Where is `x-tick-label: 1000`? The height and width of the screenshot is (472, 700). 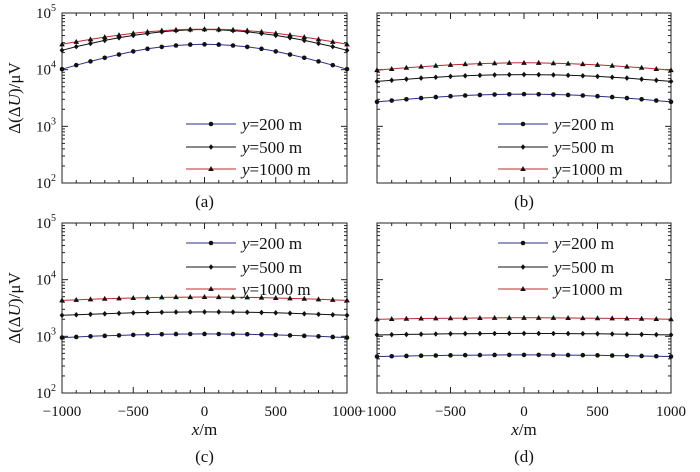 x-tick-label: 1000 is located at coordinates (671, 412).